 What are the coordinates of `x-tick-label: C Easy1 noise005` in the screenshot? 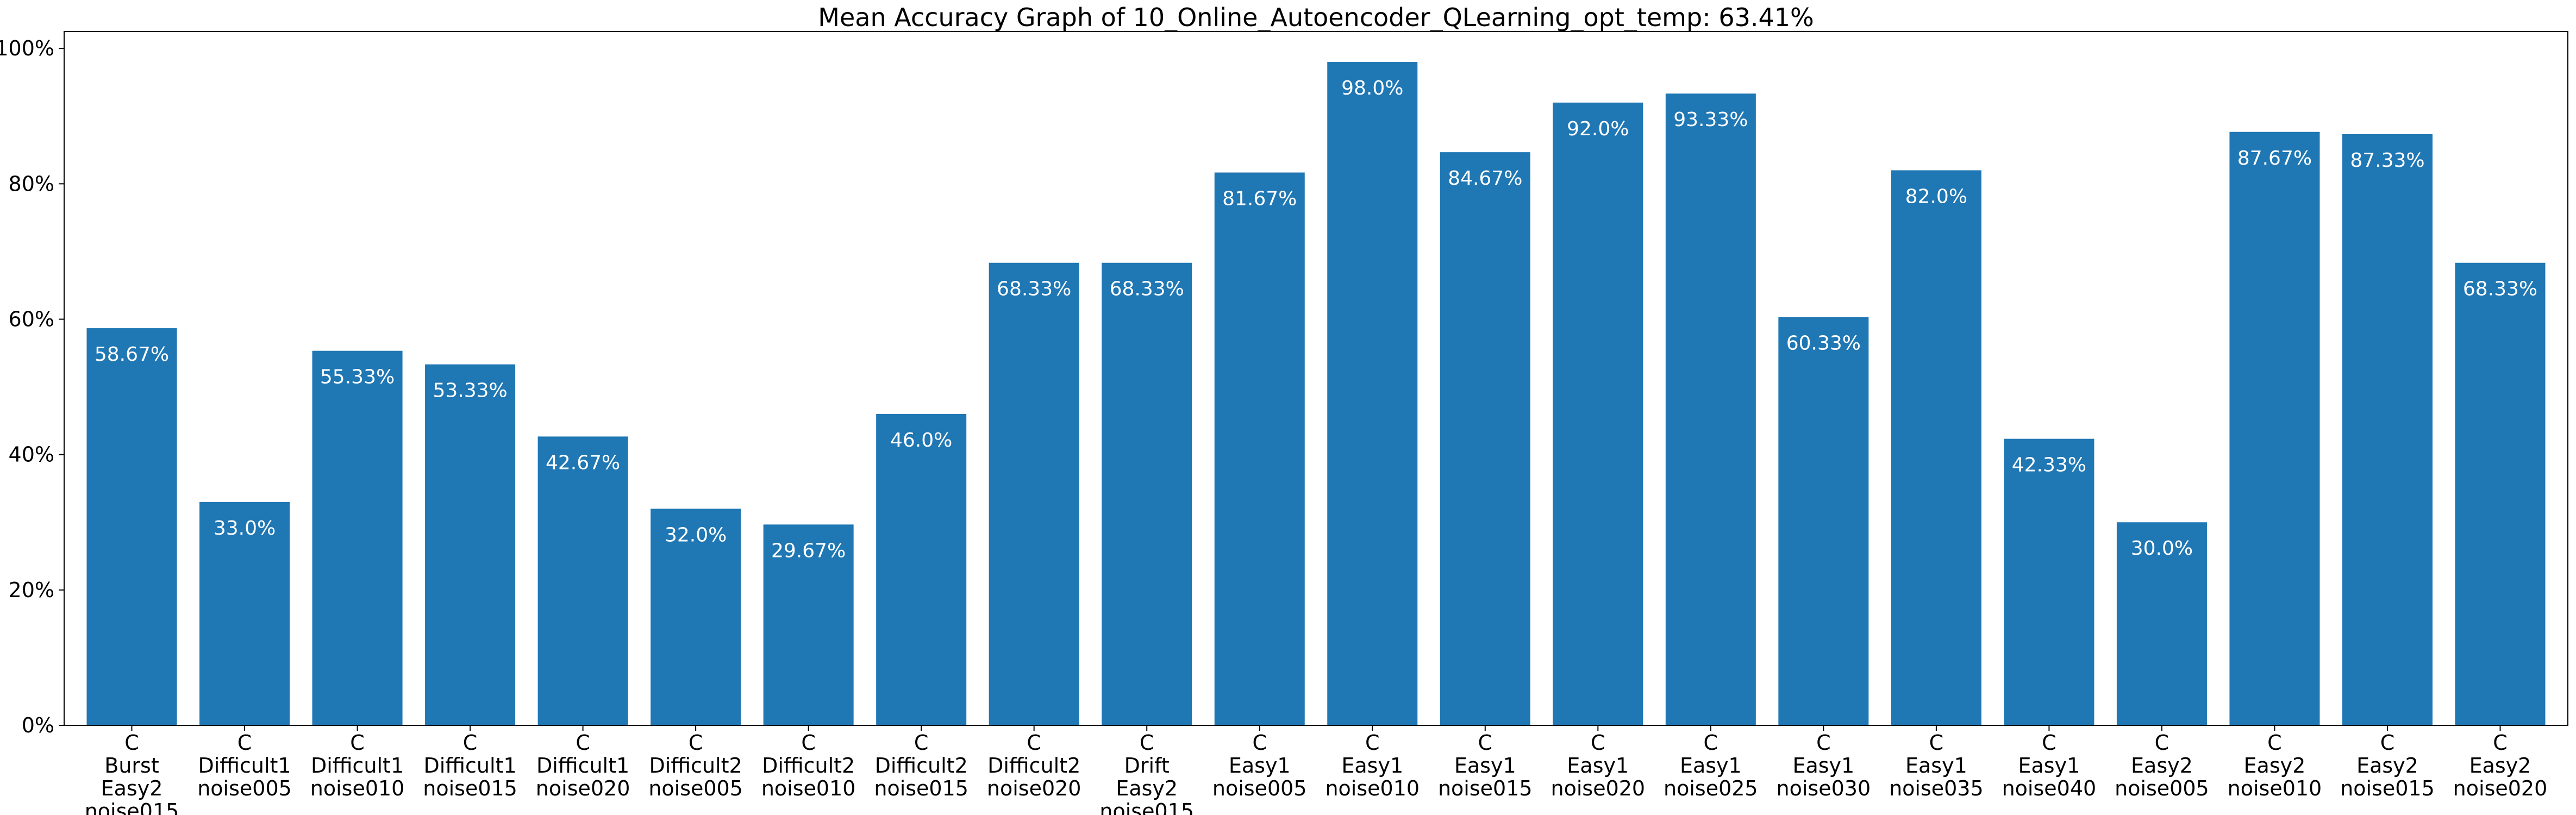 It's located at (1260, 765).